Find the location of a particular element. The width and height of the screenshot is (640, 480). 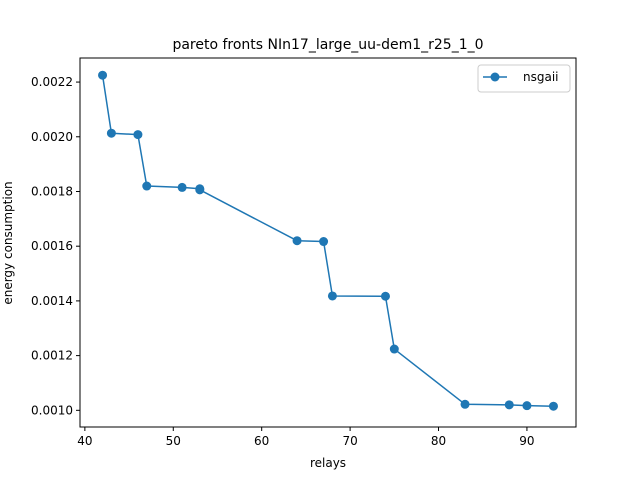

x-tick-label: 40 is located at coordinates (84, 441).